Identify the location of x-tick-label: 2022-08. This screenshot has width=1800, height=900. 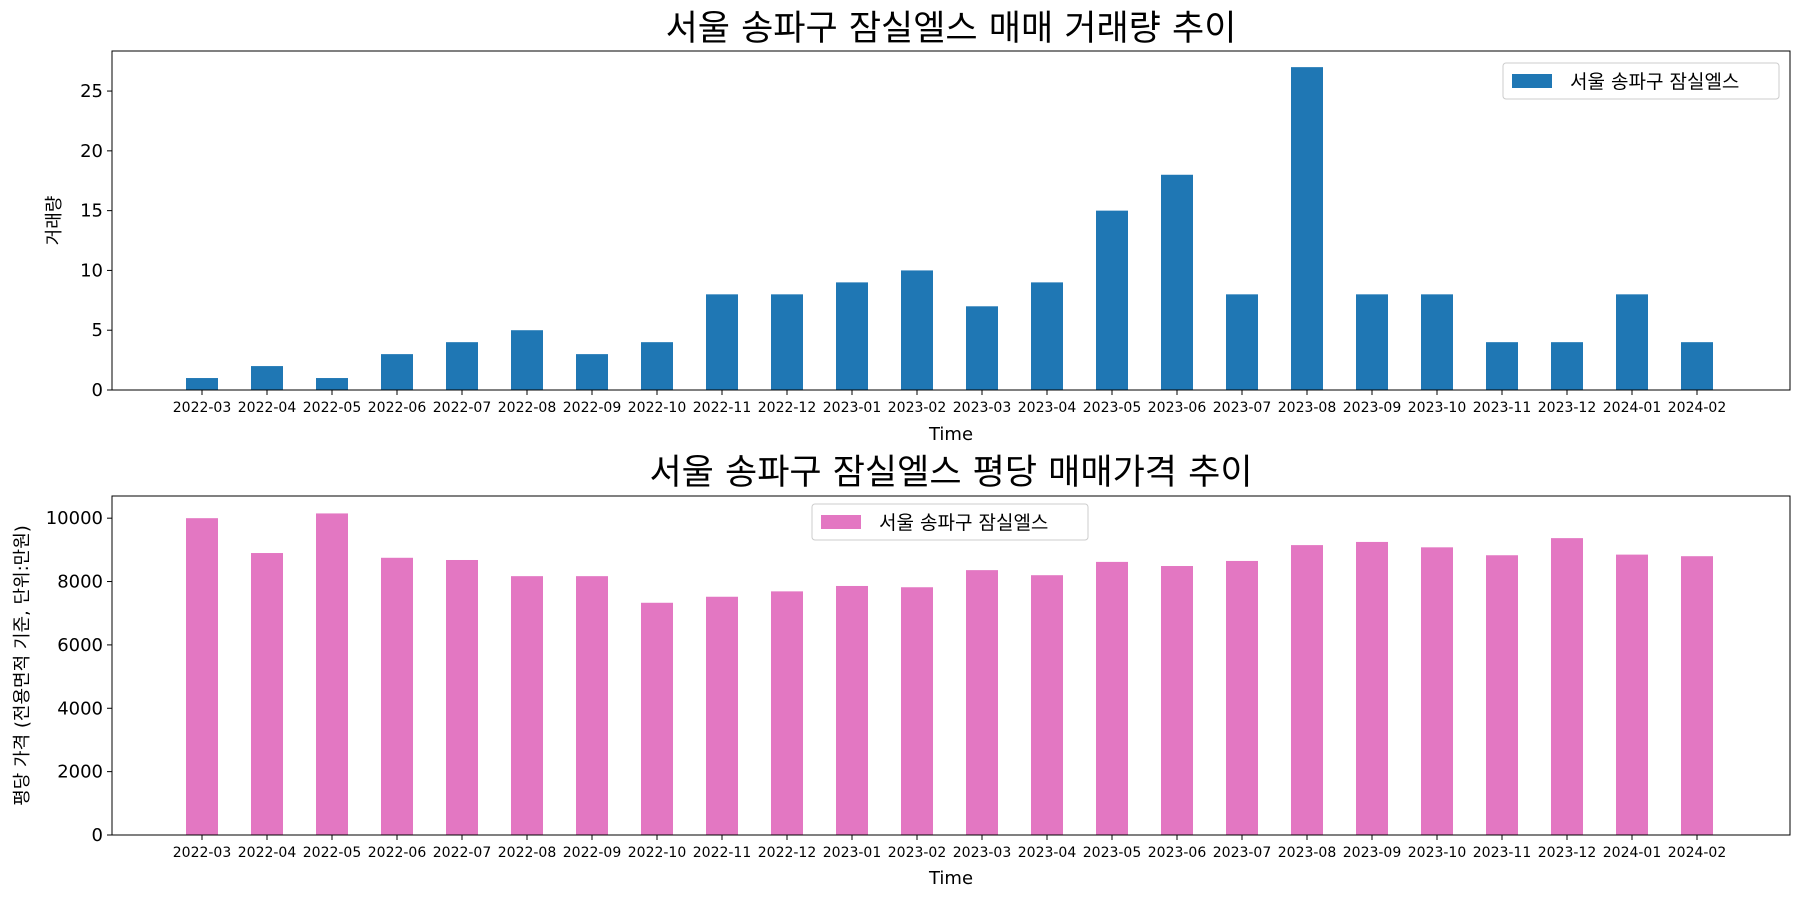
(527, 408).